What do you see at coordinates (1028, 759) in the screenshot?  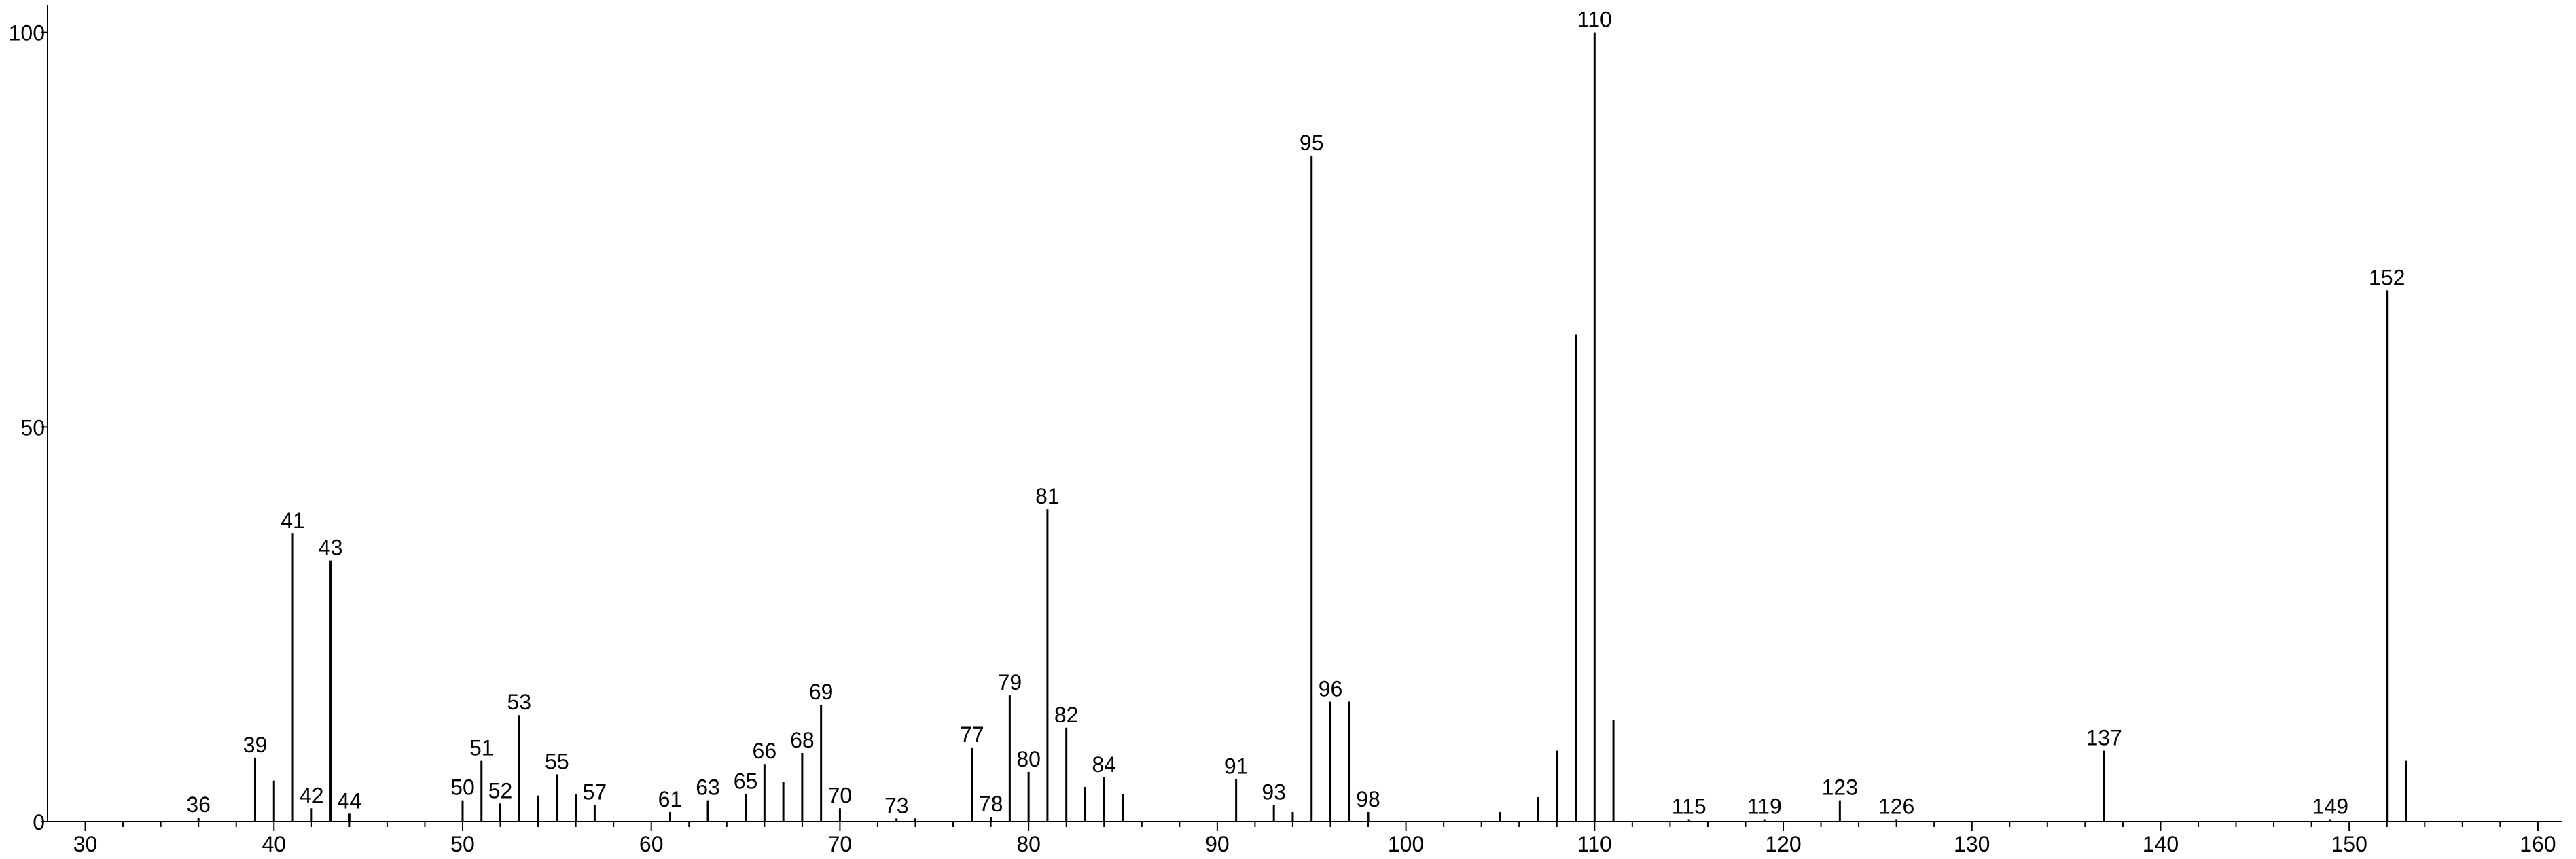 I see `peak-label: 80` at bounding box center [1028, 759].